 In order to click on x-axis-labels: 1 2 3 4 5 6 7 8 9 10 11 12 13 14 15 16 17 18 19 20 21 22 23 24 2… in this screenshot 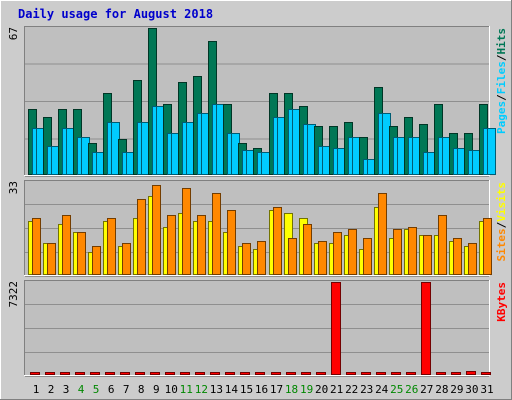, I will do `click(263, 389)`.